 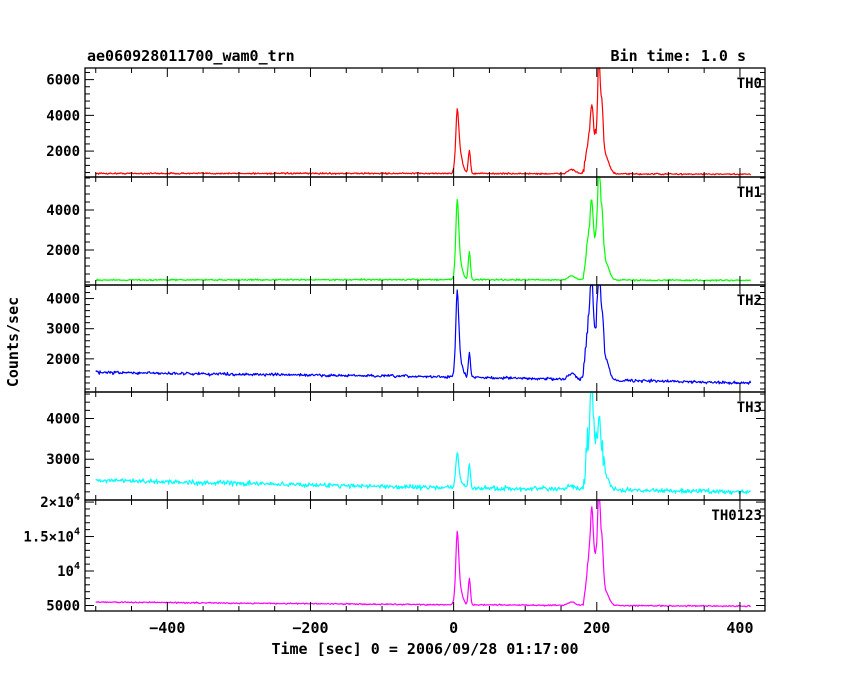 What do you see at coordinates (424, 649) in the screenshot?
I see `x-axis-label: Time [sec] 0 = 2006/09/28 01:17:00` at bounding box center [424, 649].